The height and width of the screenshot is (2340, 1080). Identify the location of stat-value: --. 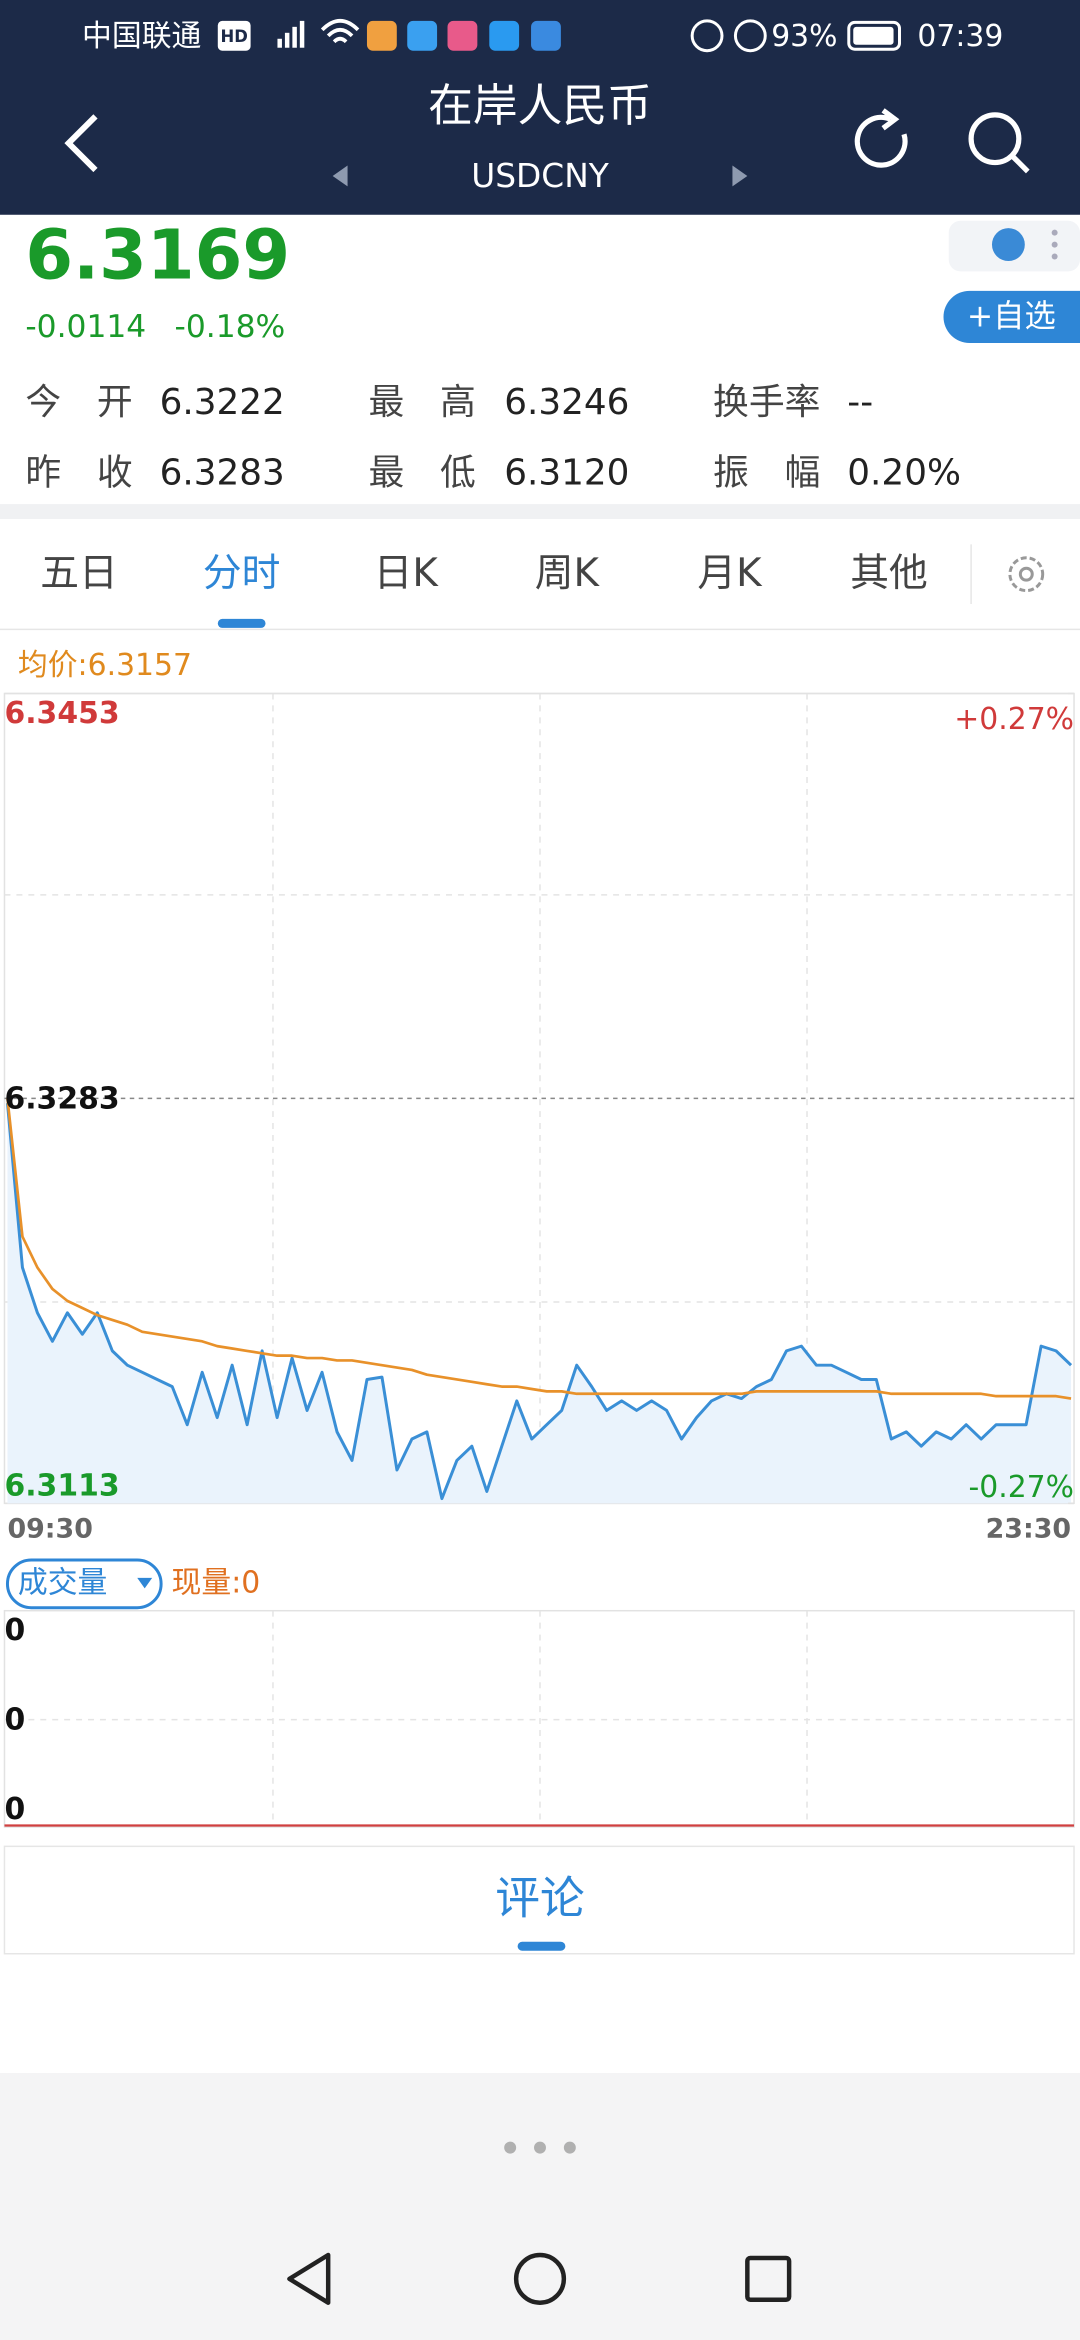
(860, 402).